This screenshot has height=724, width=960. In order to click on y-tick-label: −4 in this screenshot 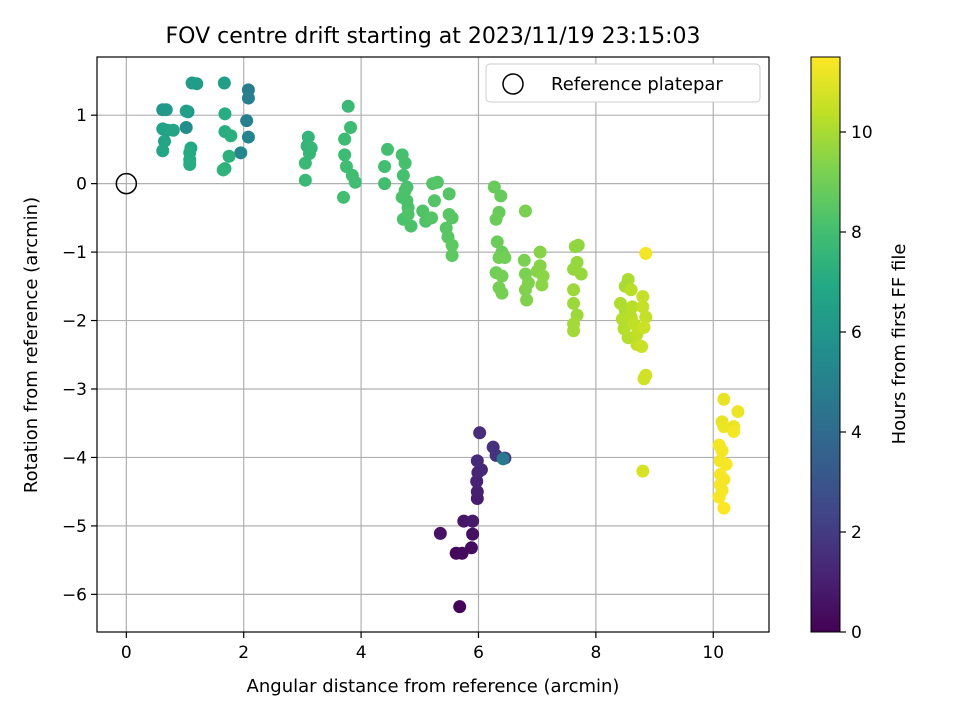, I will do `click(74, 458)`.